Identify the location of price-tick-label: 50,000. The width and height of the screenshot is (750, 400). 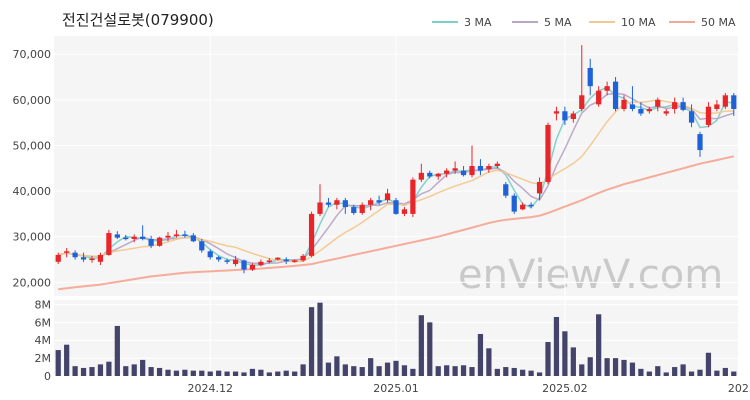
(32, 145).